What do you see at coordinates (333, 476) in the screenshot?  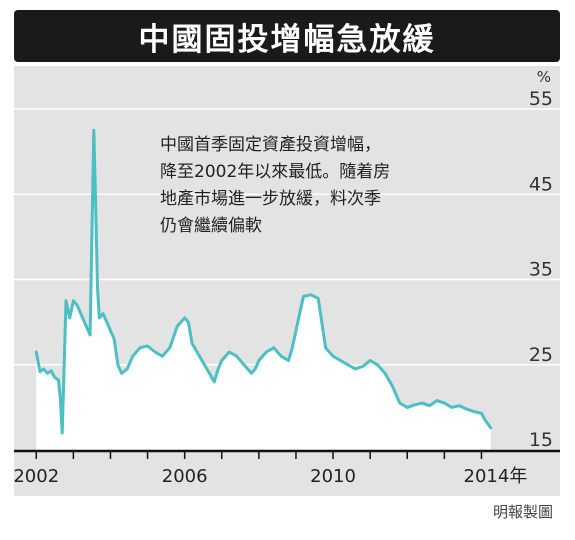 I see `x-tick-label: 2010` at bounding box center [333, 476].